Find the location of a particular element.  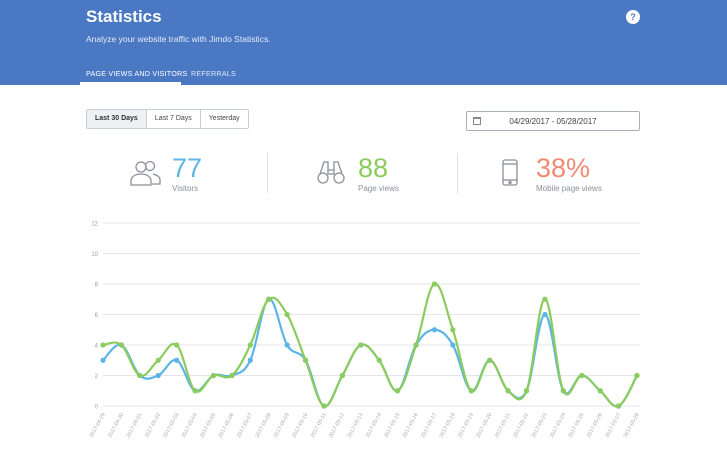

x-tick-label: 2017-05-27 is located at coordinates (613, 425).